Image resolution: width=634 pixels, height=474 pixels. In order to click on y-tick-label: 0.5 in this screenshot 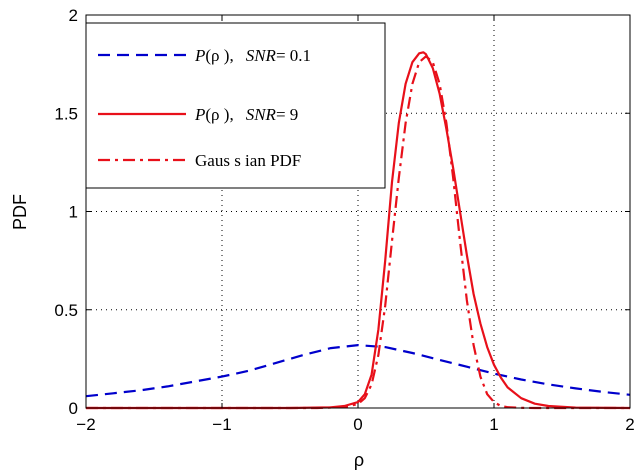, I will do `click(66, 310)`.